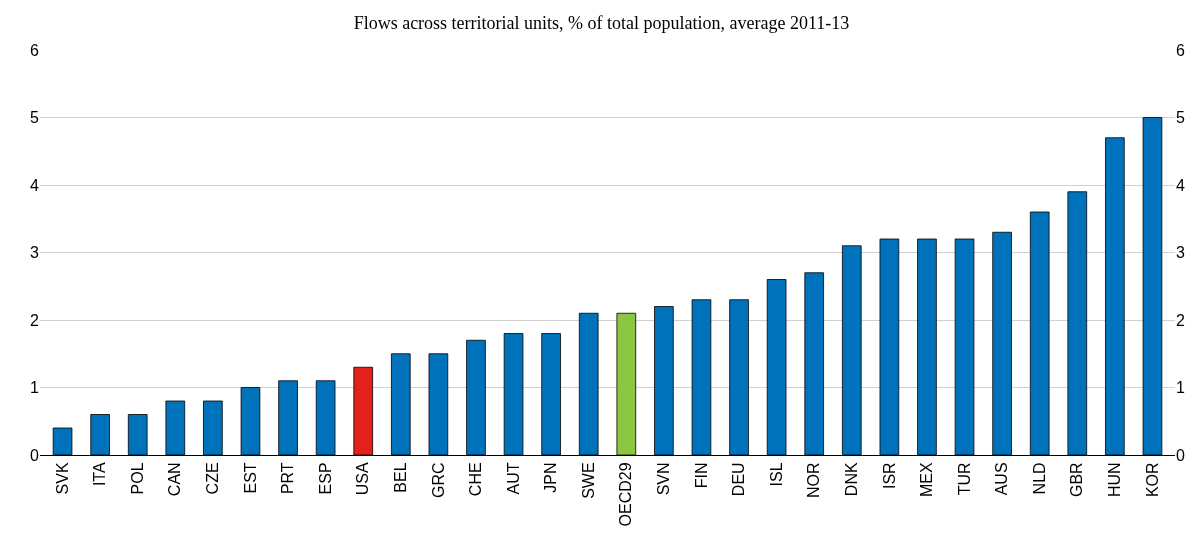 The width and height of the screenshot is (1203, 538). I want to click on y-tick-label: 1, so click(35, 388).